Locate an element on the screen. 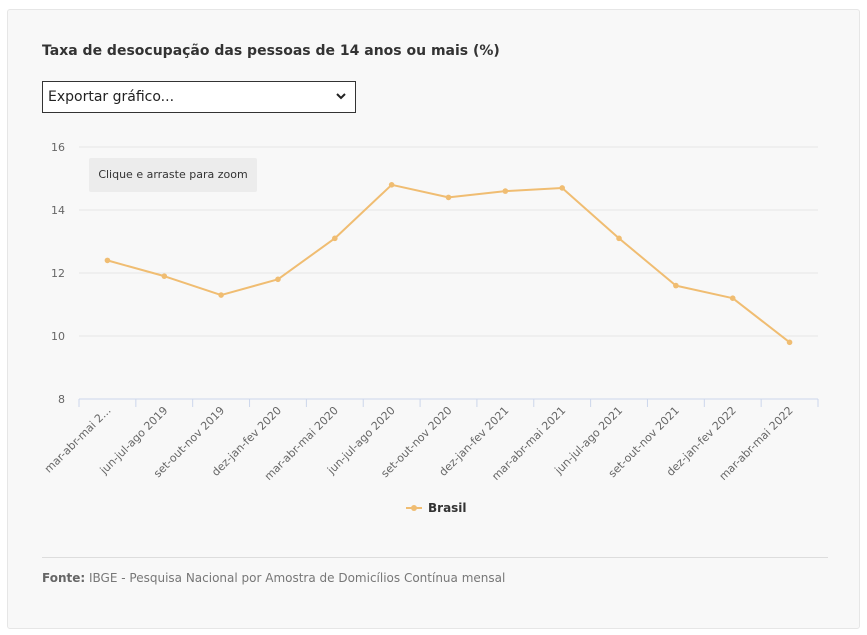 This screenshot has width=867, height=635. source-label: Fonte: is located at coordinates (64, 578).